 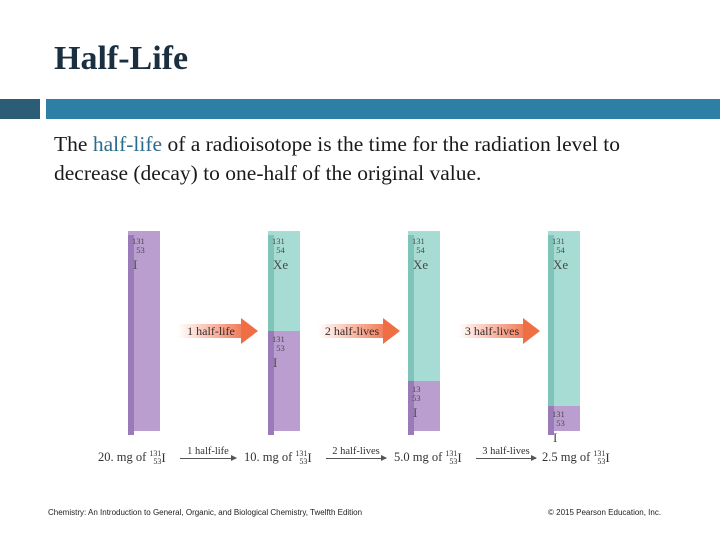 I want to click on column-1-isotope-label: 131 53I, so click(x=138, y=254).